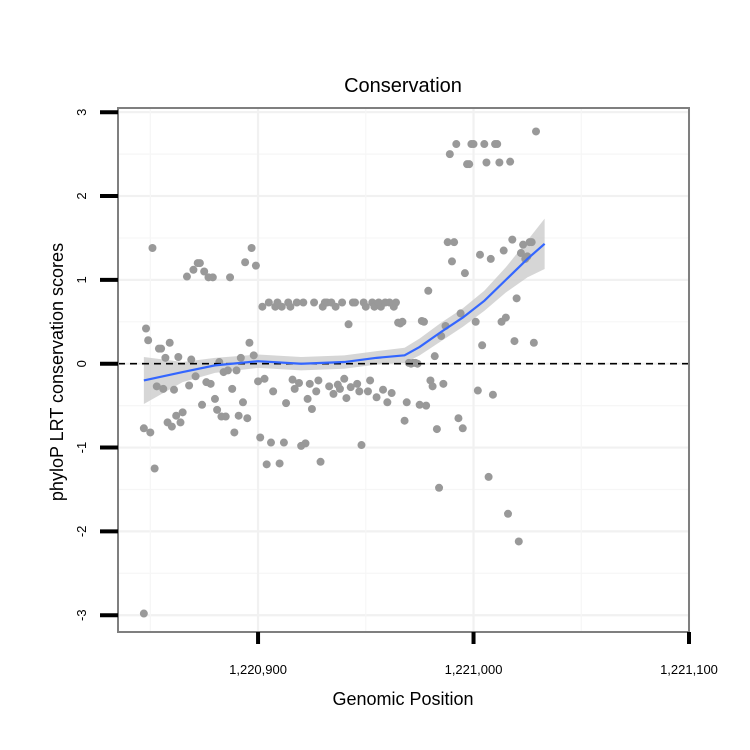 The image size is (750, 750). What do you see at coordinates (473, 654) in the screenshot?
I see `x-axis: 1,220,900 1,221,000 1,221,100` at bounding box center [473, 654].